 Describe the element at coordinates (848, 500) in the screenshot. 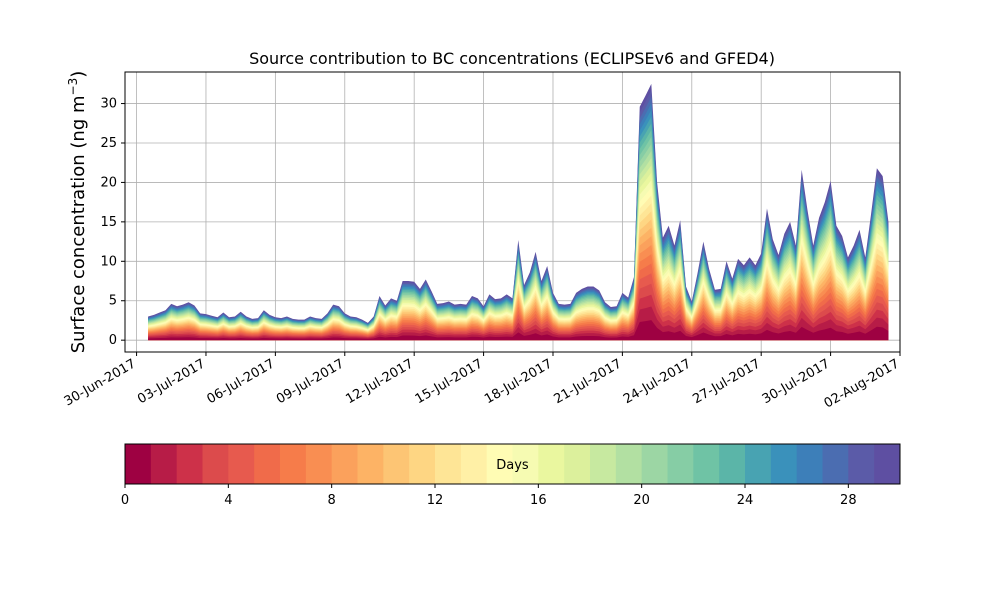

I see `colorbar-tick-label: 28` at that location.